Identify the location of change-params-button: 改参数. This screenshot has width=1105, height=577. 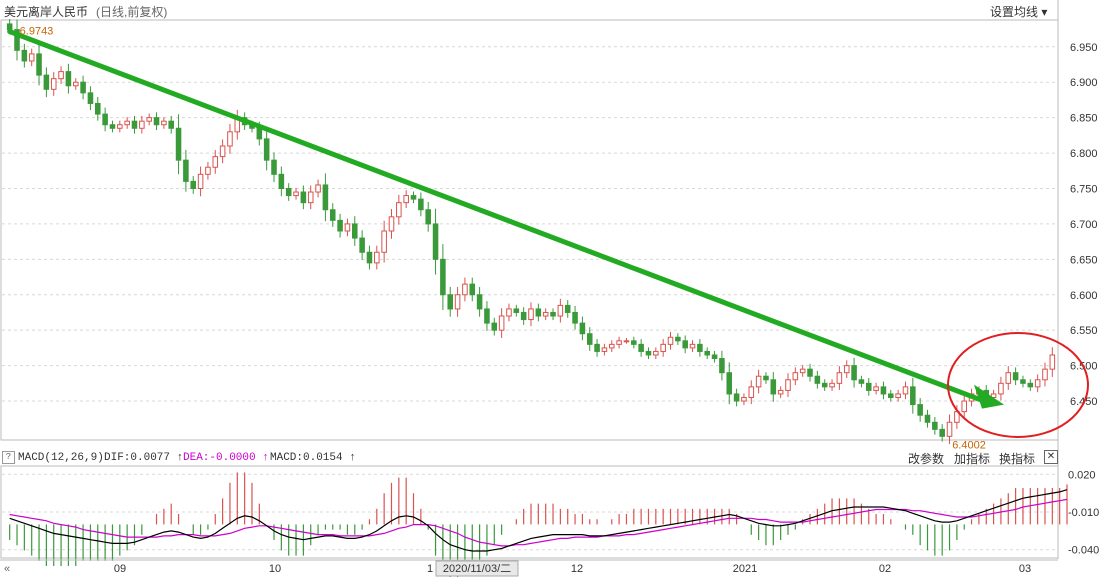
(926, 459).